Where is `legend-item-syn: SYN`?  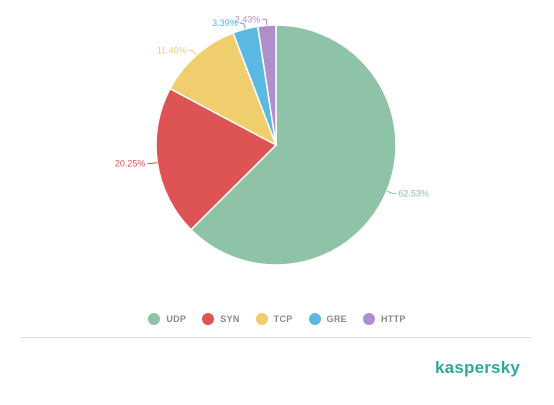 legend-item-syn: SYN is located at coordinates (220, 319).